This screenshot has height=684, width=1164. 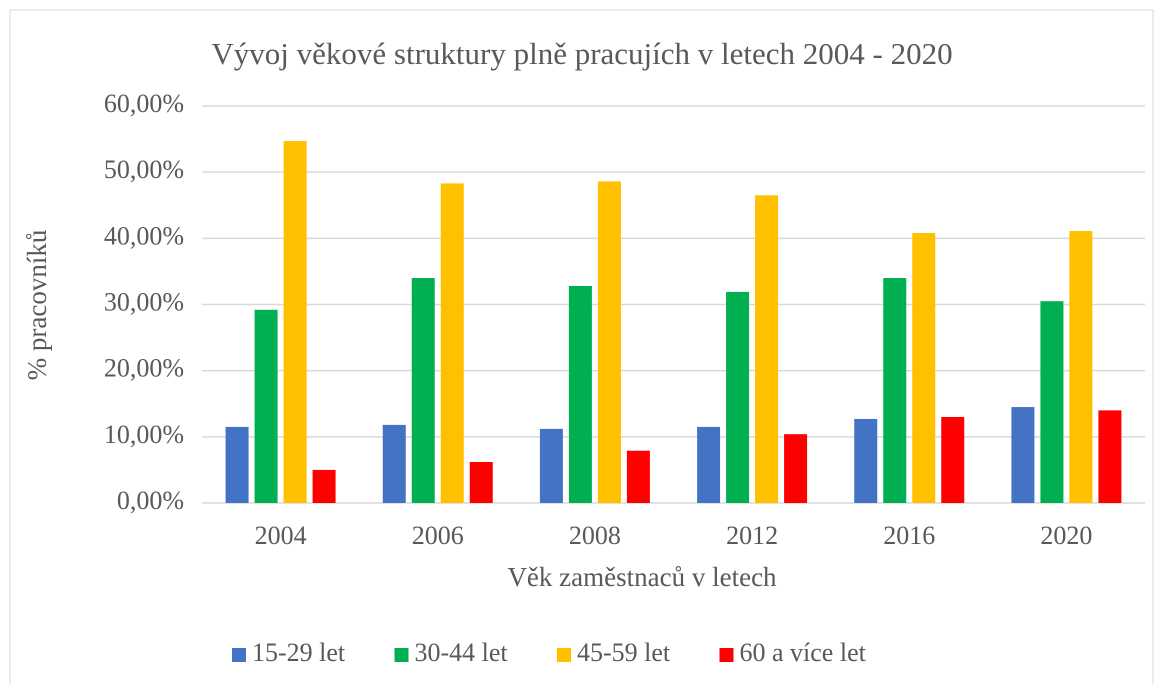 What do you see at coordinates (642, 577) in the screenshot?
I see `x-axis-label: Věk zaměstnaců v letech` at bounding box center [642, 577].